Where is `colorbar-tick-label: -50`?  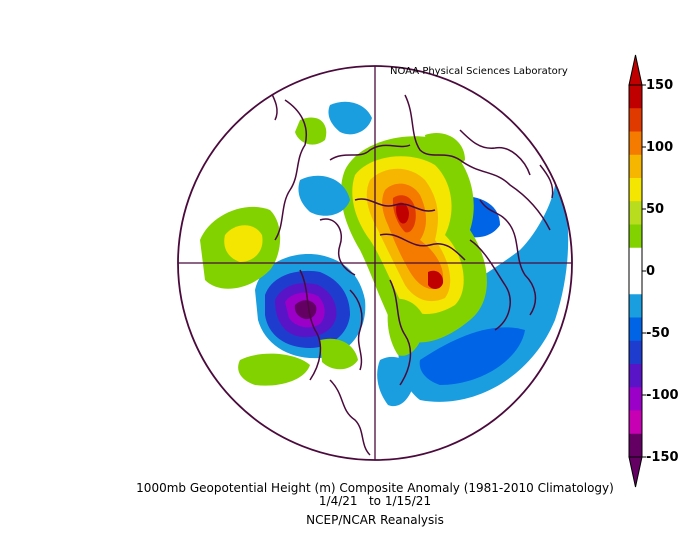
colorbar-tick-label: -50 is located at coordinates (658, 333).